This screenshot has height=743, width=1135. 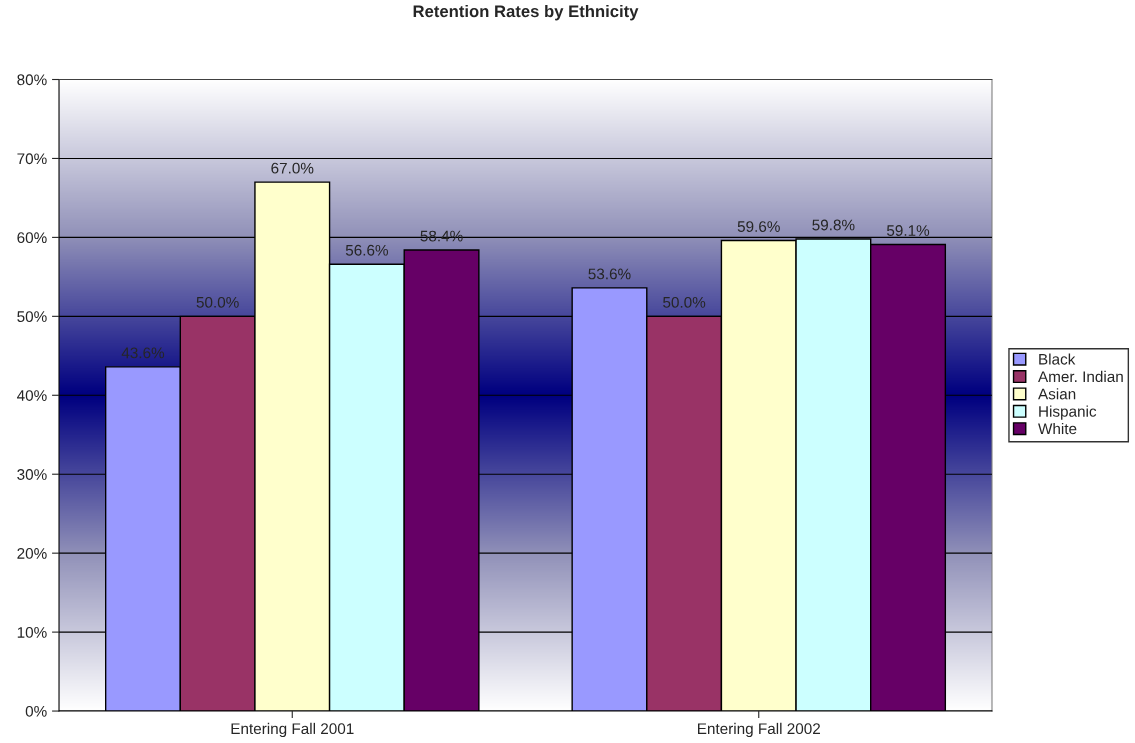 I want to click on legend-label: Asian, so click(x=1057, y=394).